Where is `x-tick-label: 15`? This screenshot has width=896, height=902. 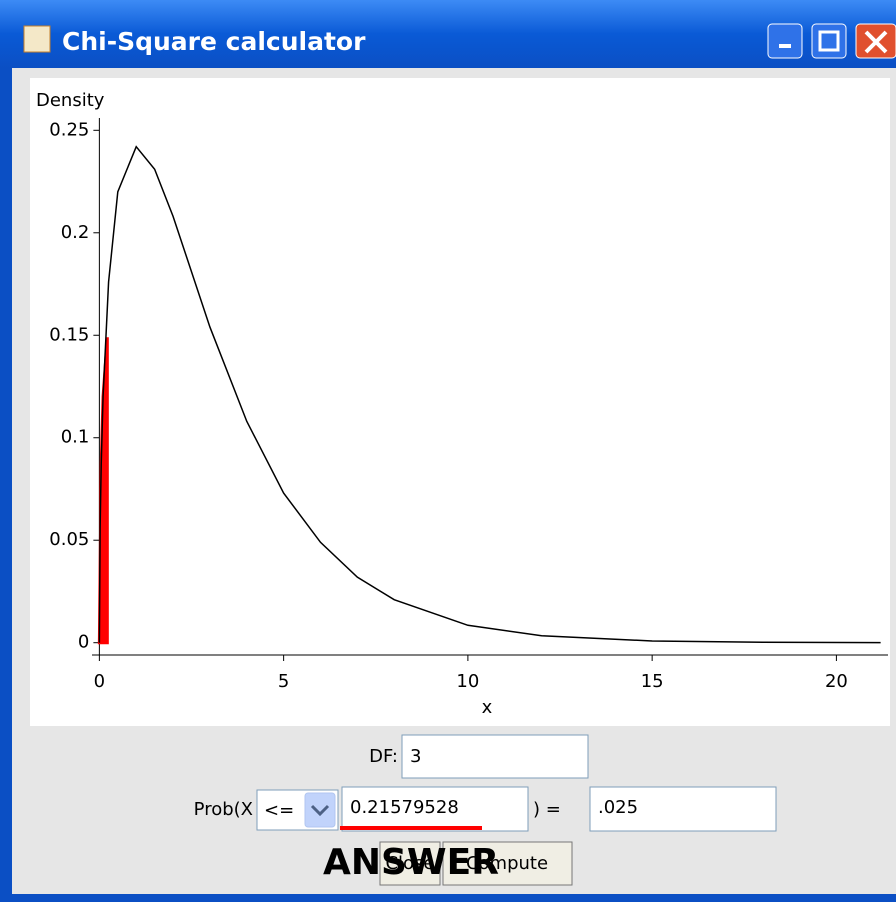
x-tick-label: 15 is located at coordinates (652, 681).